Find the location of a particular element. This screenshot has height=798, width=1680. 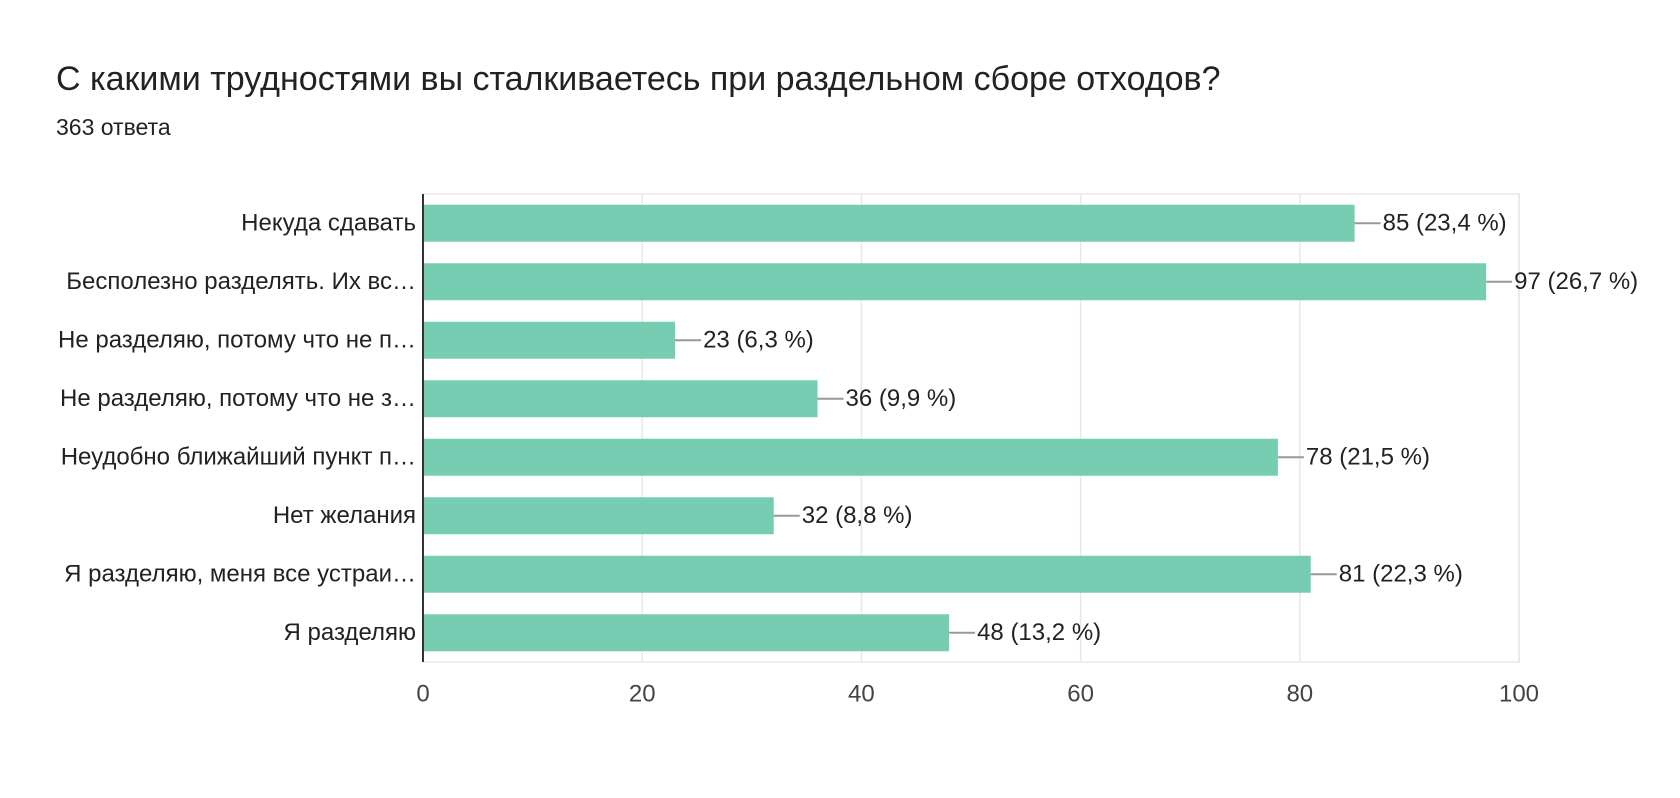

value-label: 85 (23,4 %) is located at coordinates (1445, 223).